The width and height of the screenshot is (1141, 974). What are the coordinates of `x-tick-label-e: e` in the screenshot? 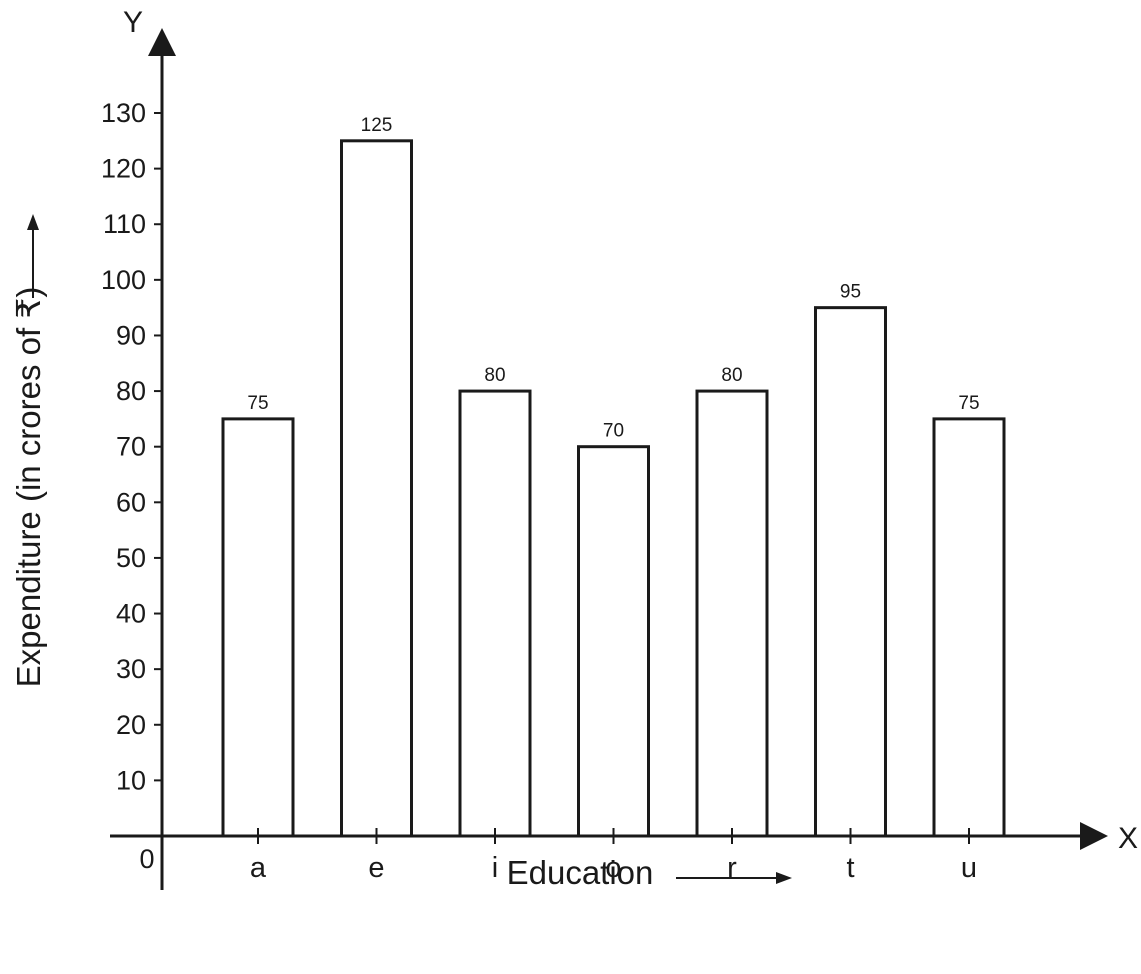 It's located at (376, 868).